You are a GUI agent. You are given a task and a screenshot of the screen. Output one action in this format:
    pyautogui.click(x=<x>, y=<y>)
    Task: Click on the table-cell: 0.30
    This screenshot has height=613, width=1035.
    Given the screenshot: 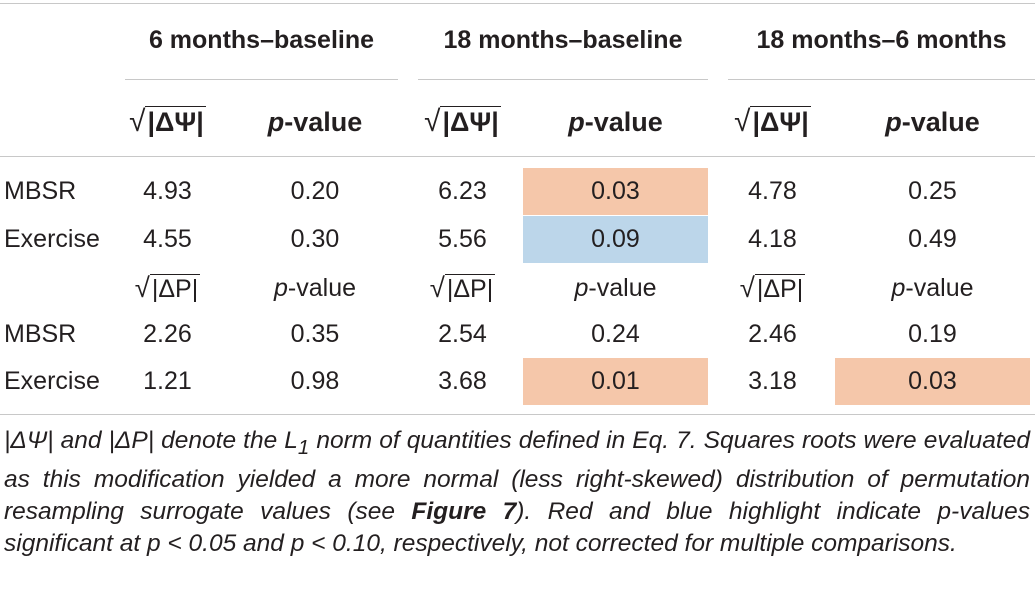 What is the action you would take?
    pyautogui.click(x=315, y=239)
    